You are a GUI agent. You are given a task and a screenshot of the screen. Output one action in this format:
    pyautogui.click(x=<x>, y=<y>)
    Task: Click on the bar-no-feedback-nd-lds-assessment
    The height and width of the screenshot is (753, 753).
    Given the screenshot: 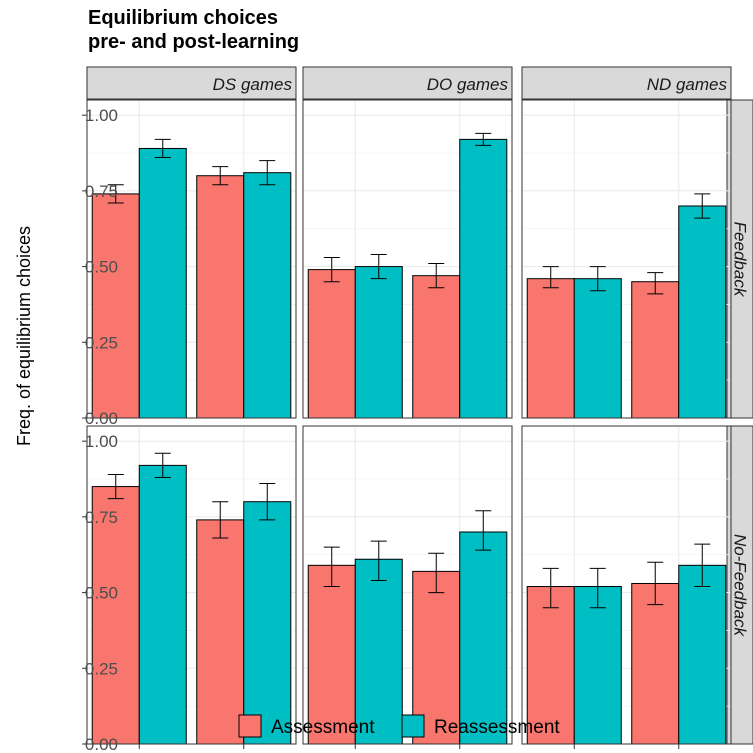 What is the action you would take?
    pyautogui.click(x=550, y=665)
    